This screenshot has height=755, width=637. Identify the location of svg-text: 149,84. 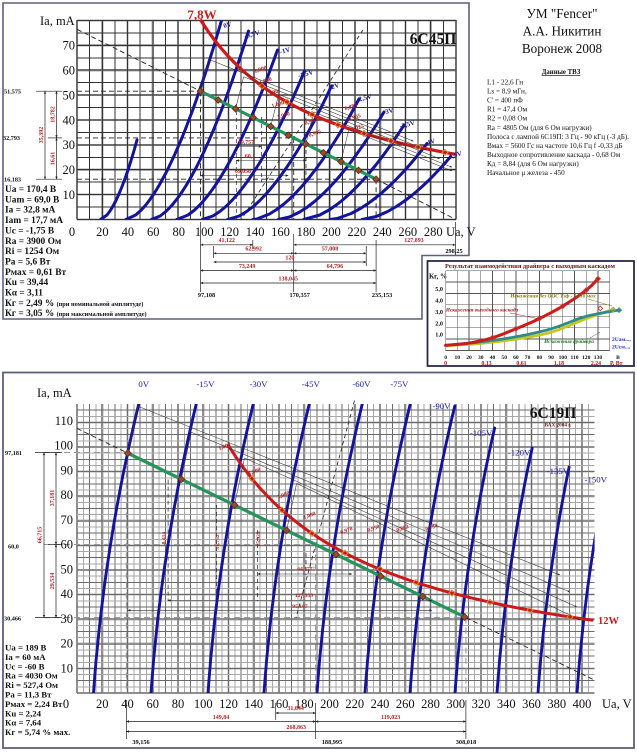
(221, 718).